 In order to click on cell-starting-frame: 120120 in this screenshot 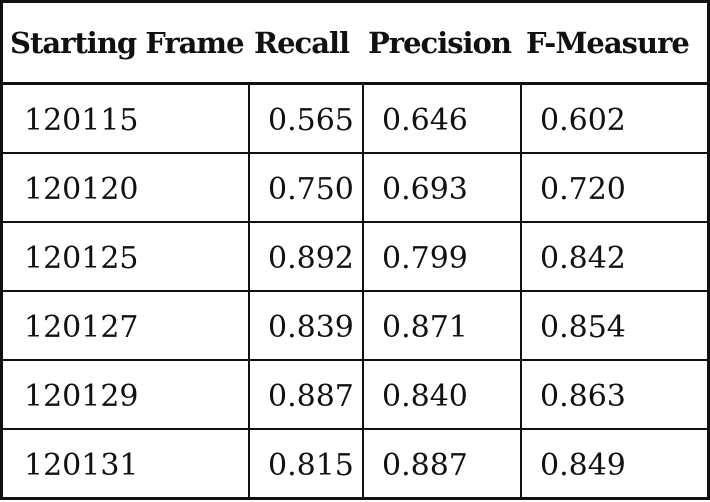, I will do `click(81, 189)`.